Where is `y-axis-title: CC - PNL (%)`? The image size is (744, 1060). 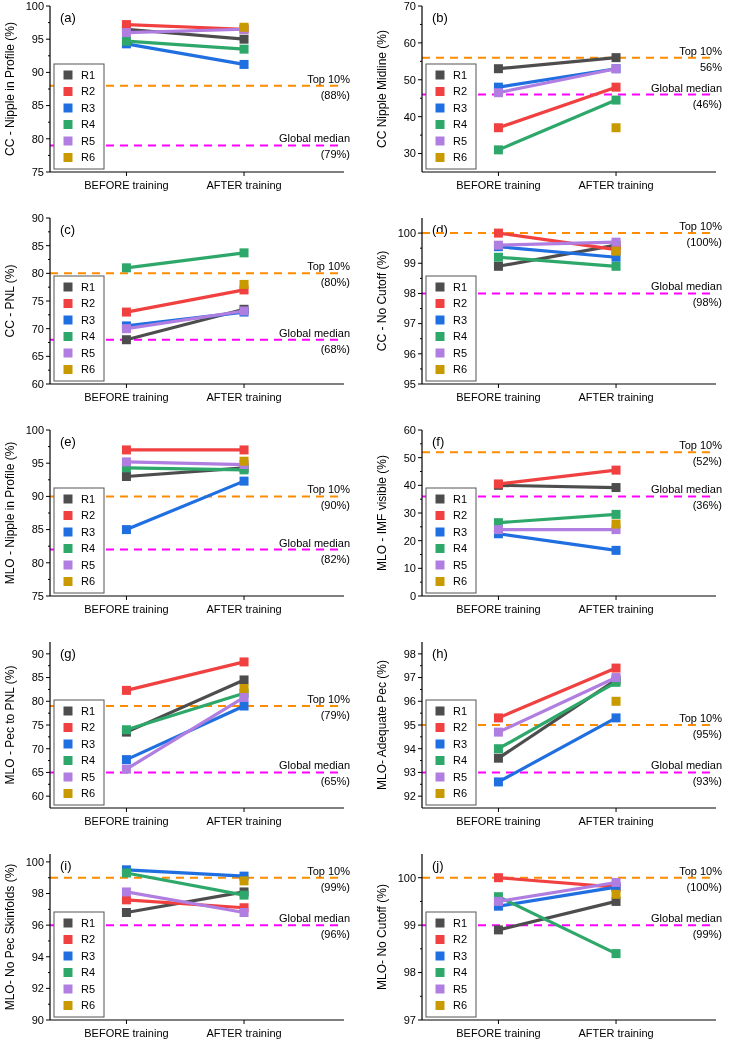 y-axis-title: CC - PNL (%) is located at coordinates (10, 301).